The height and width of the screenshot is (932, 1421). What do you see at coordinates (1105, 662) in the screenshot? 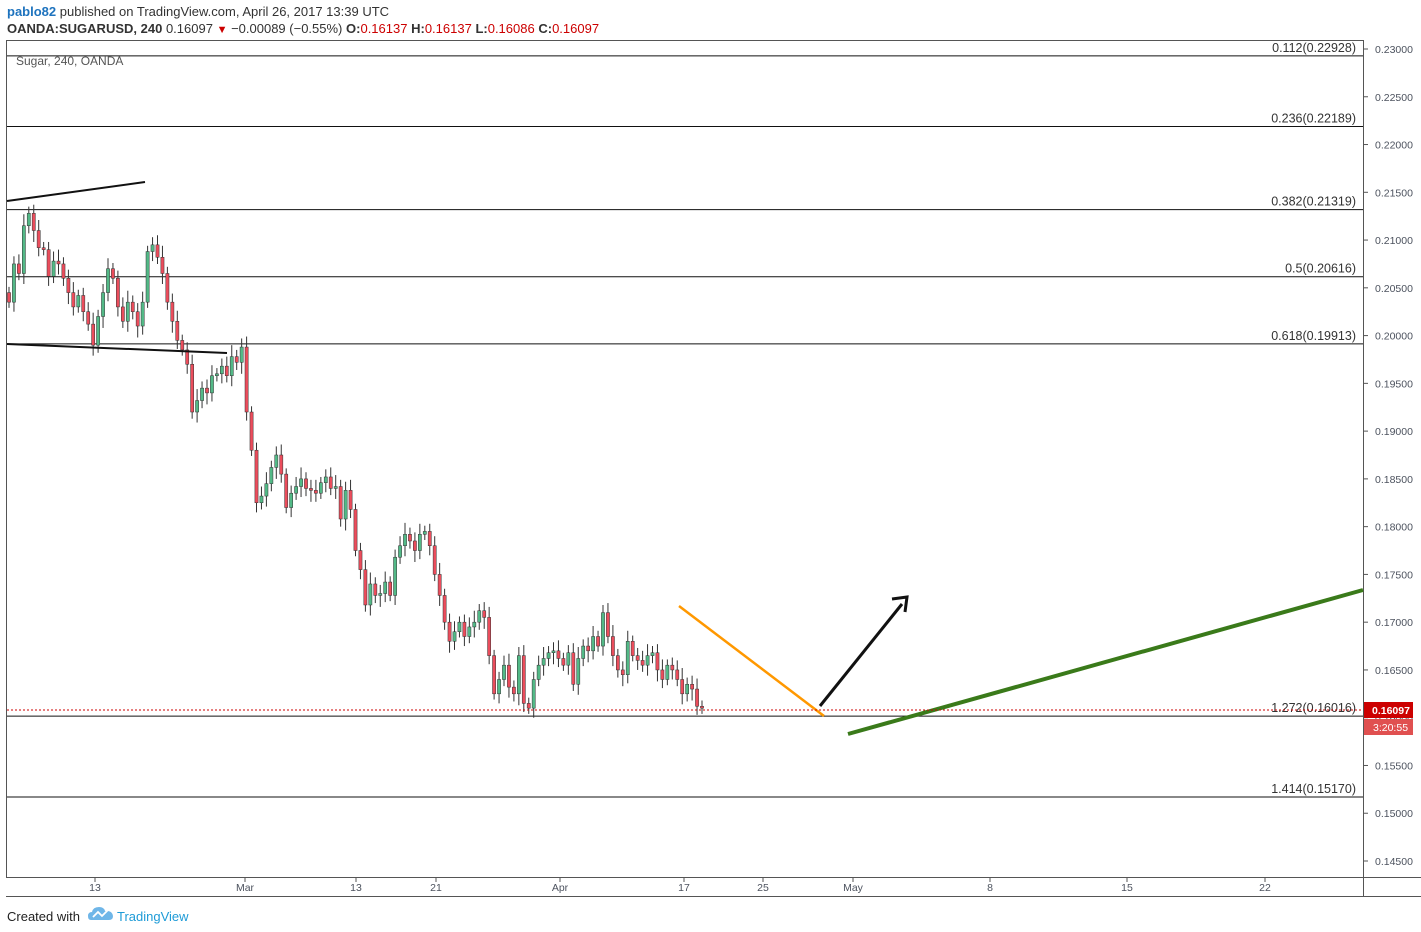
I see `green-trend-line` at bounding box center [1105, 662].